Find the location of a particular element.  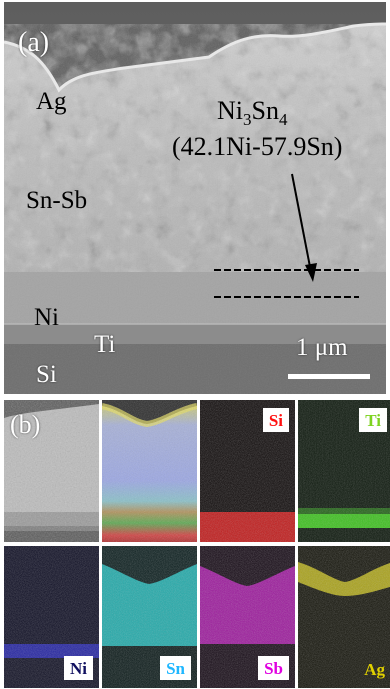

layer-label-snsb: Sn-Sb is located at coordinates (57, 200).